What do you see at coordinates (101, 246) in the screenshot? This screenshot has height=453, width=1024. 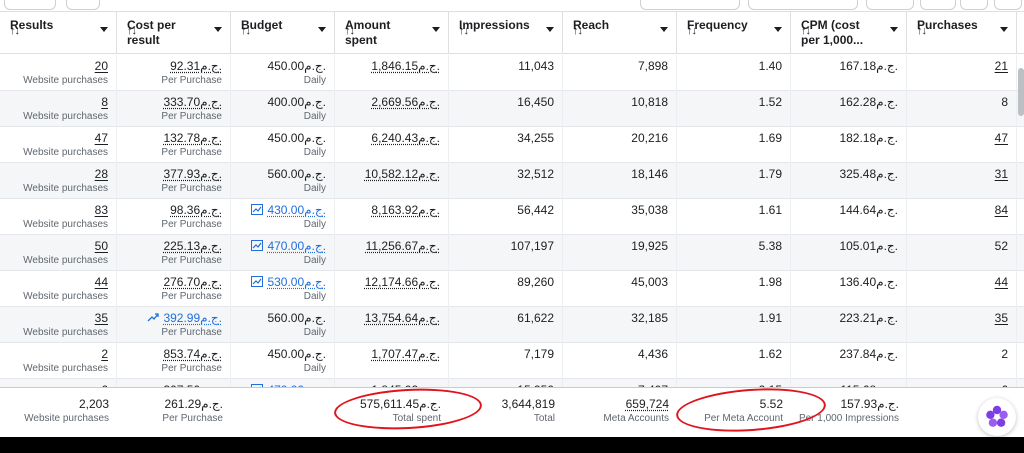 I see `cell-value: 50` at bounding box center [101, 246].